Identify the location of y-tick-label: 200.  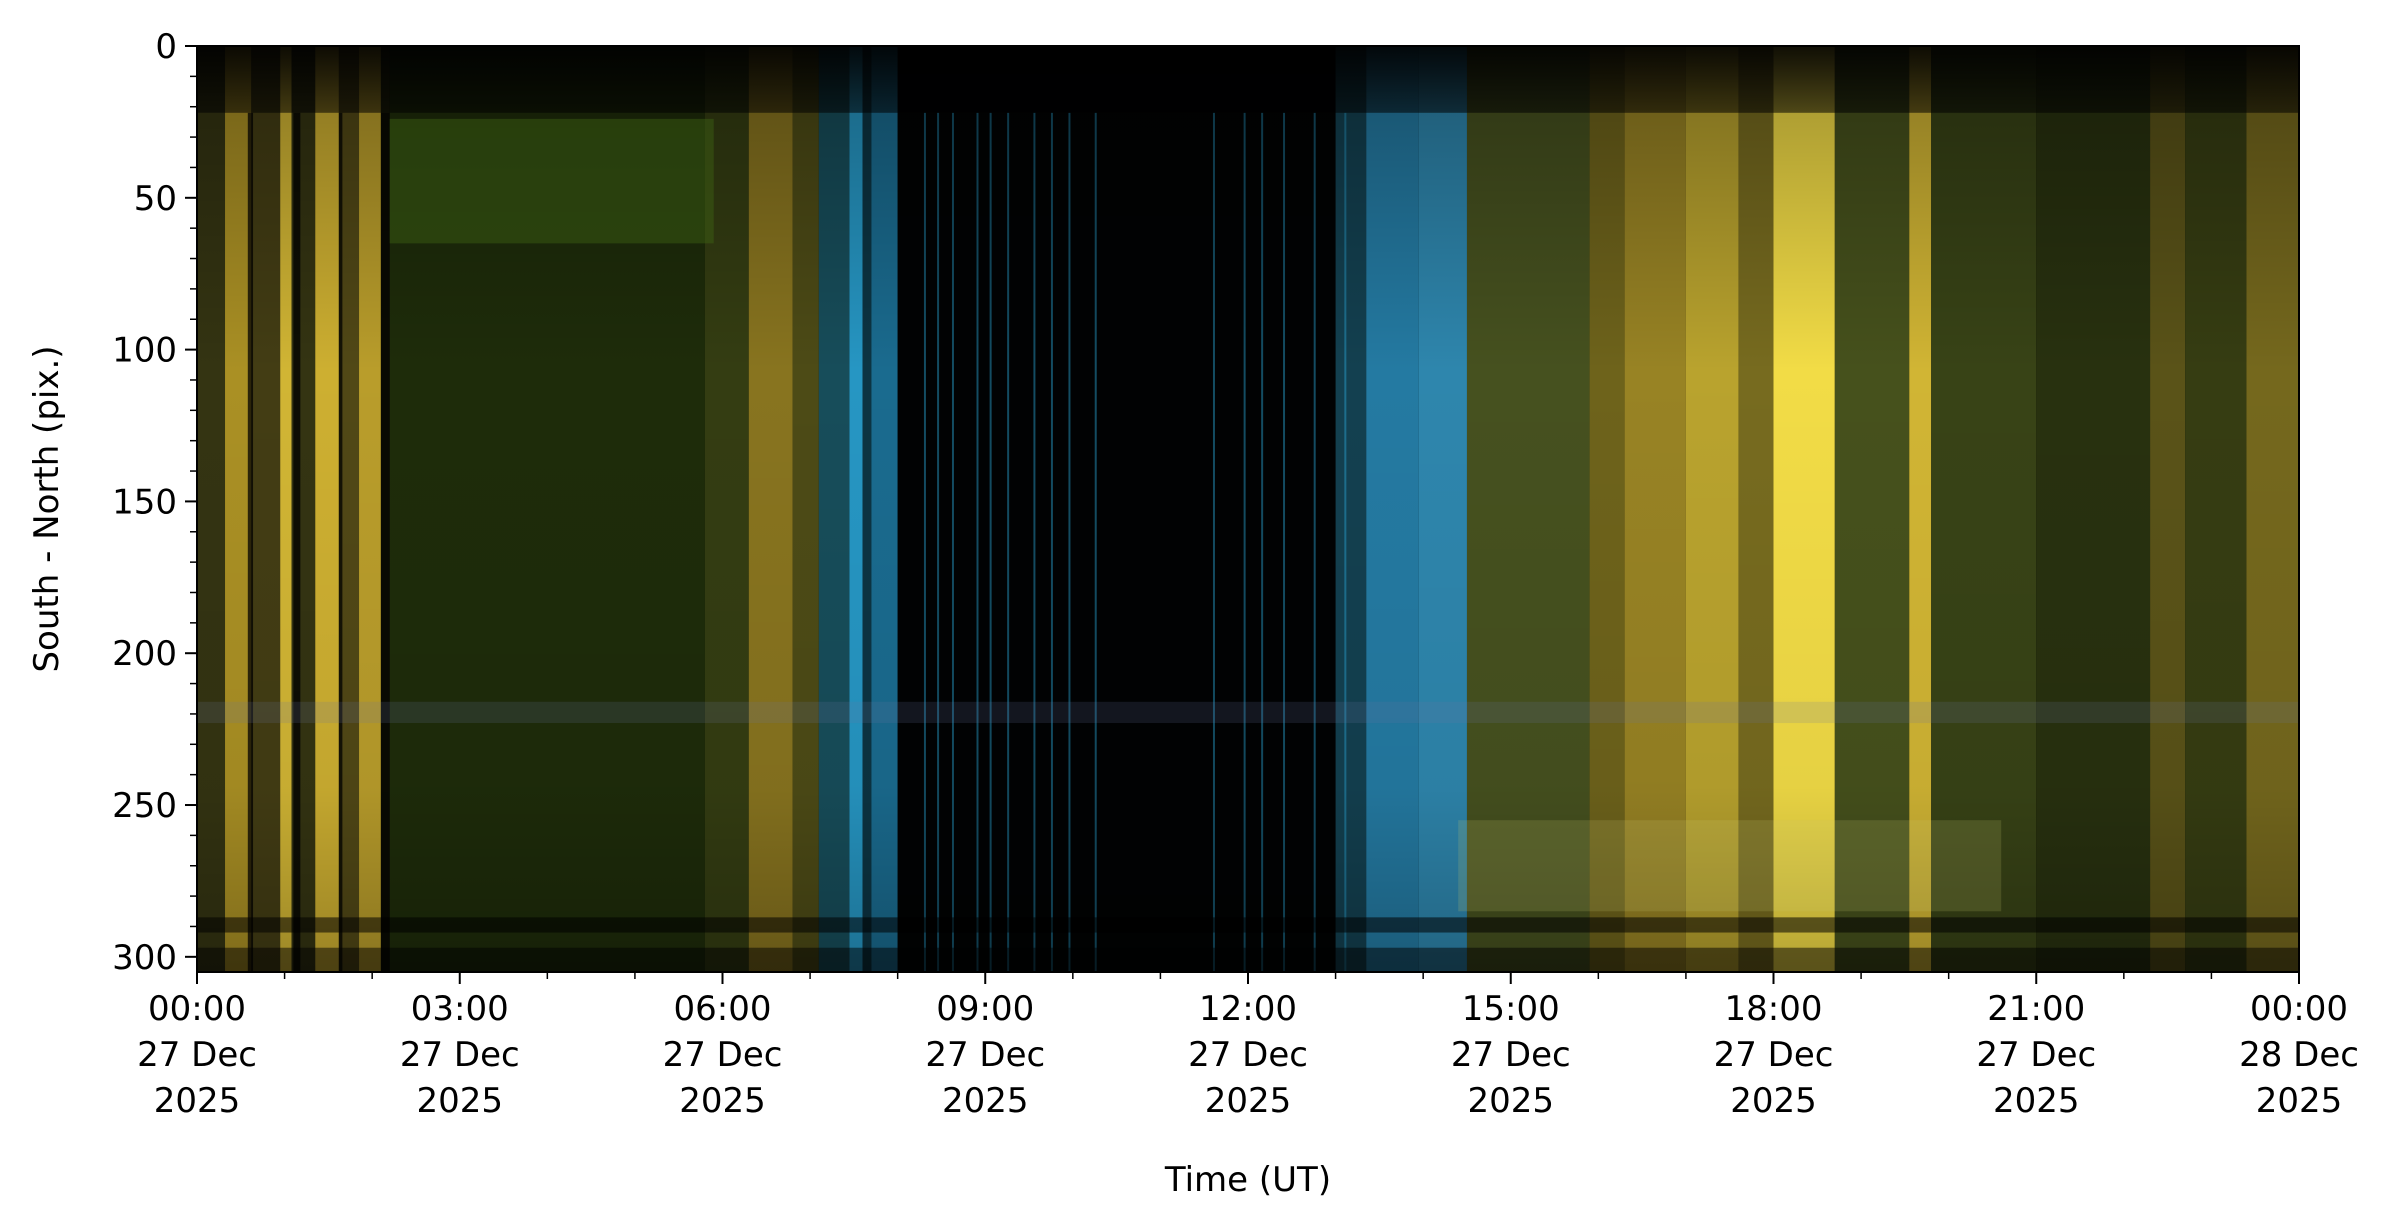
(144, 654).